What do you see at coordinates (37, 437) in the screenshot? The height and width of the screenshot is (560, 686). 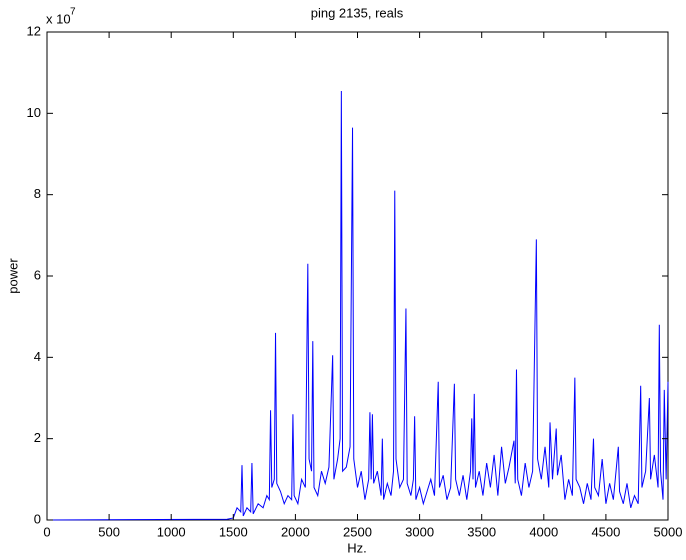 I see `y-tick-label: 2` at bounding box center [37, 437].